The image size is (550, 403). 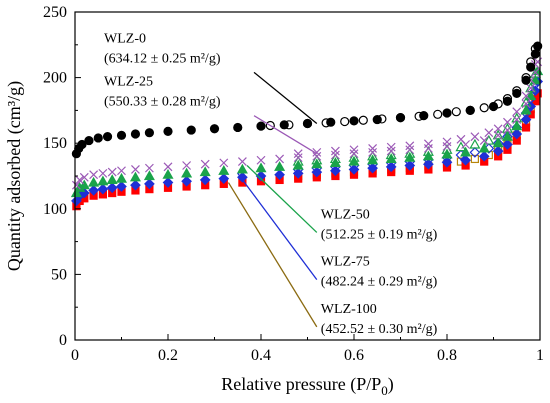 I want to click on annotation-line, so click(x=277, y=226).